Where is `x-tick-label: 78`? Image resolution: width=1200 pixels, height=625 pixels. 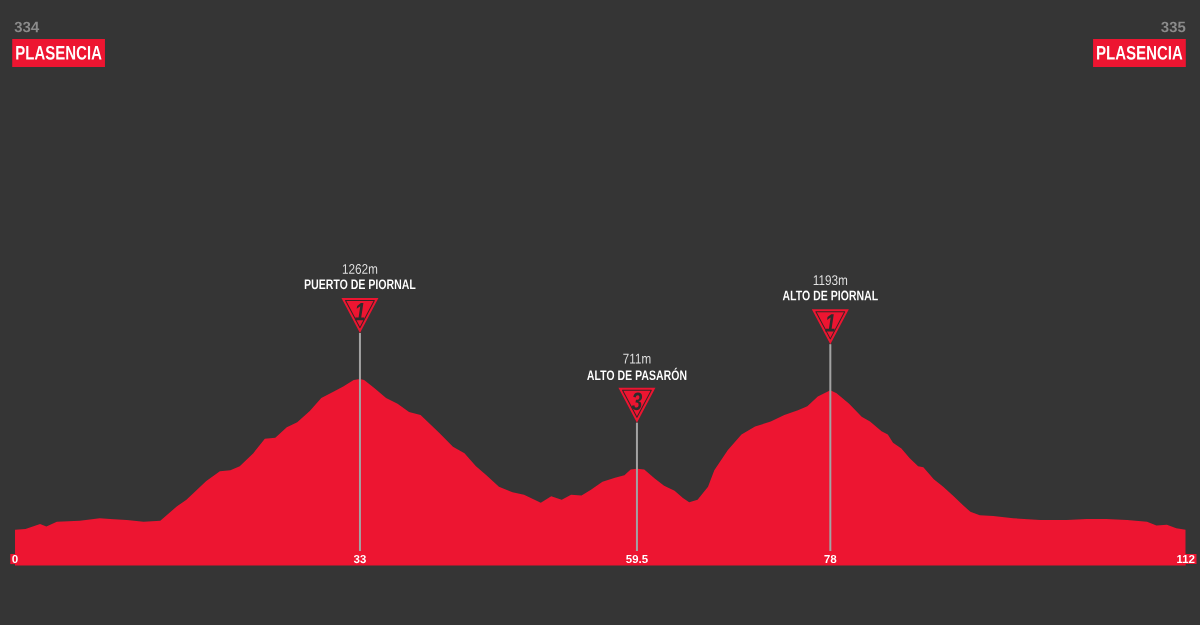
x-tick-label: 78 is located at coordinates (830, 559).